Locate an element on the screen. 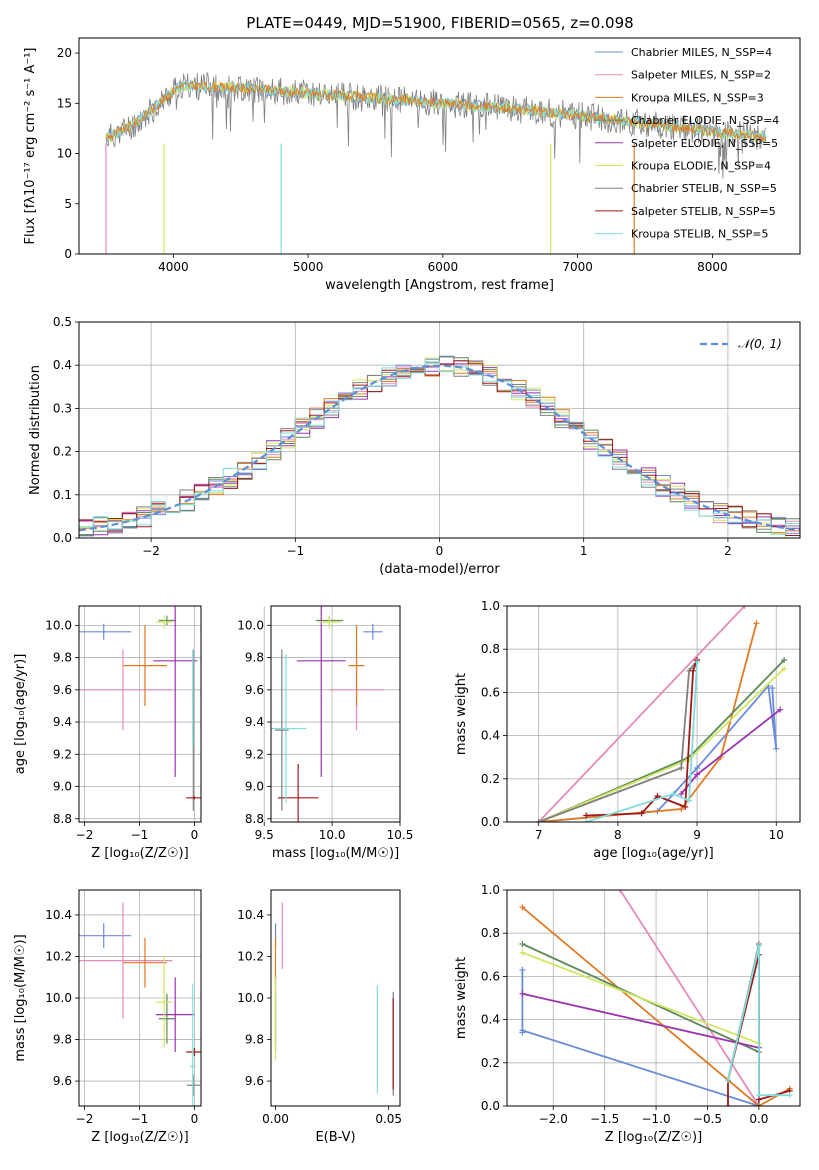  x-axis-label: mass [log₁₀(M/M☉)] is located at coordinates (335, 853).